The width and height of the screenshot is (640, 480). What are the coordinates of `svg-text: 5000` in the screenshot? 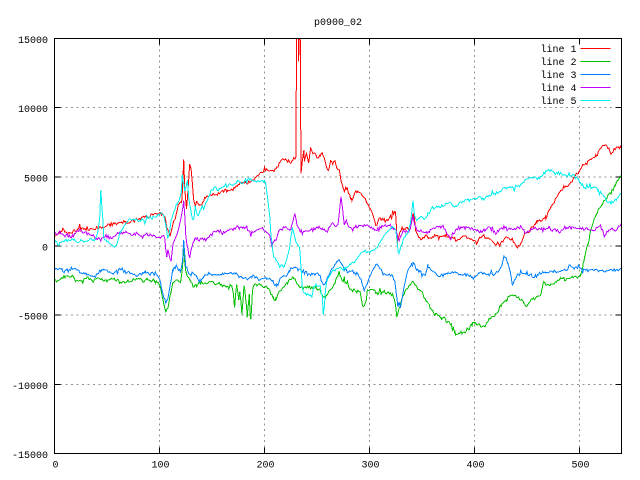 It's located at (36, 179).